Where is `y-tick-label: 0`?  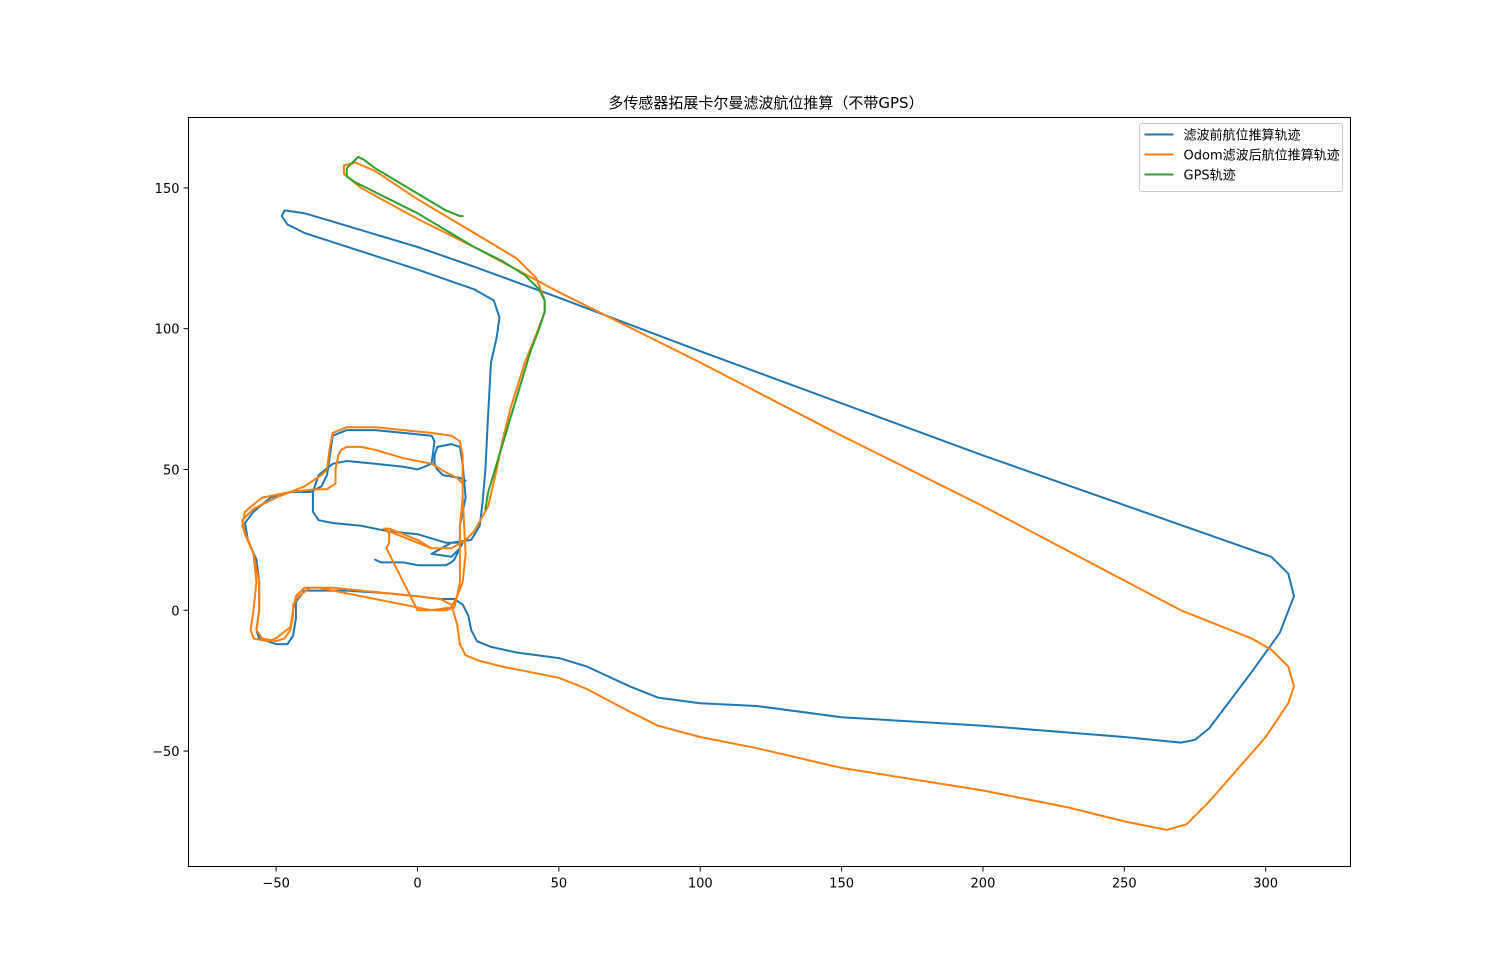 y-tick-label: 0 is located at coordinates (175, 611).